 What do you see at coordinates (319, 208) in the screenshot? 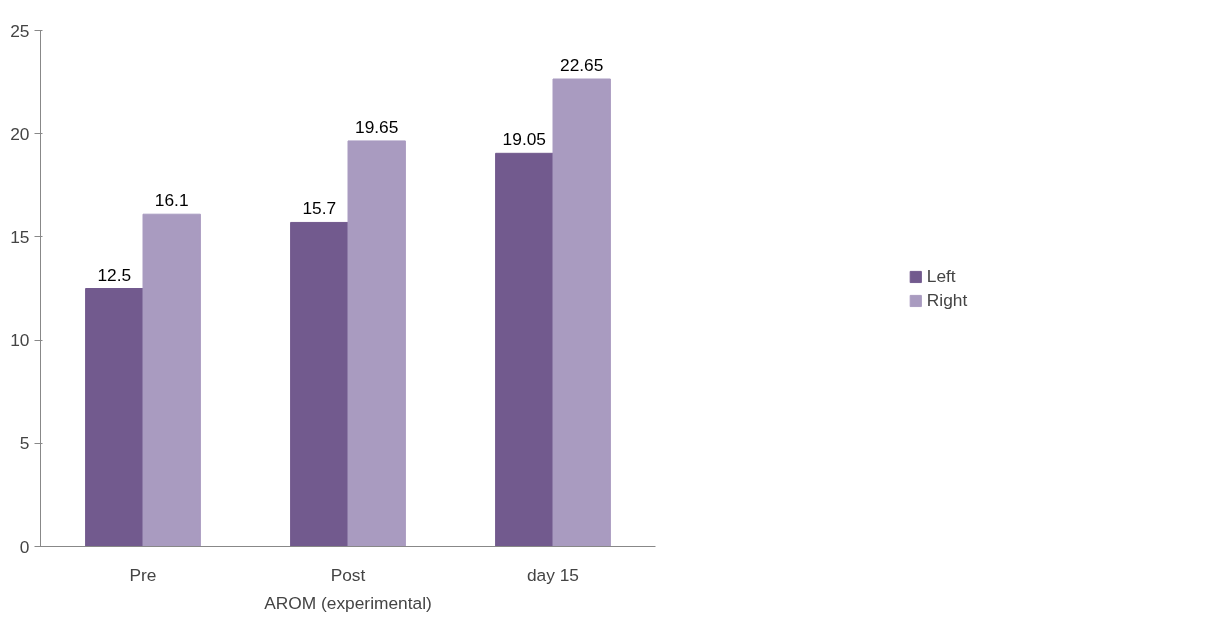
I see `data-label: 15.7` at bounding box center [319, 208].